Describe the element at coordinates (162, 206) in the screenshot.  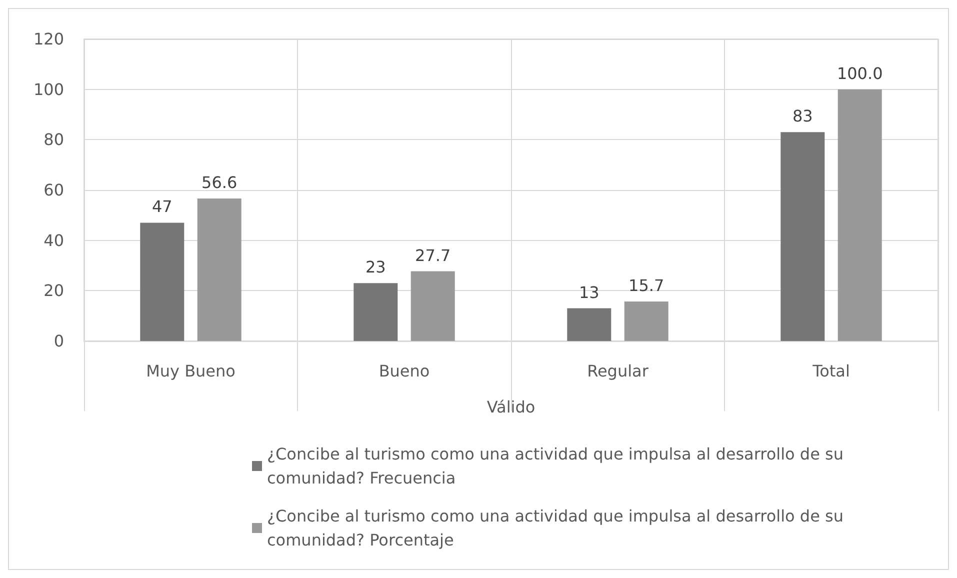
I see `data-label: 47` at that location.